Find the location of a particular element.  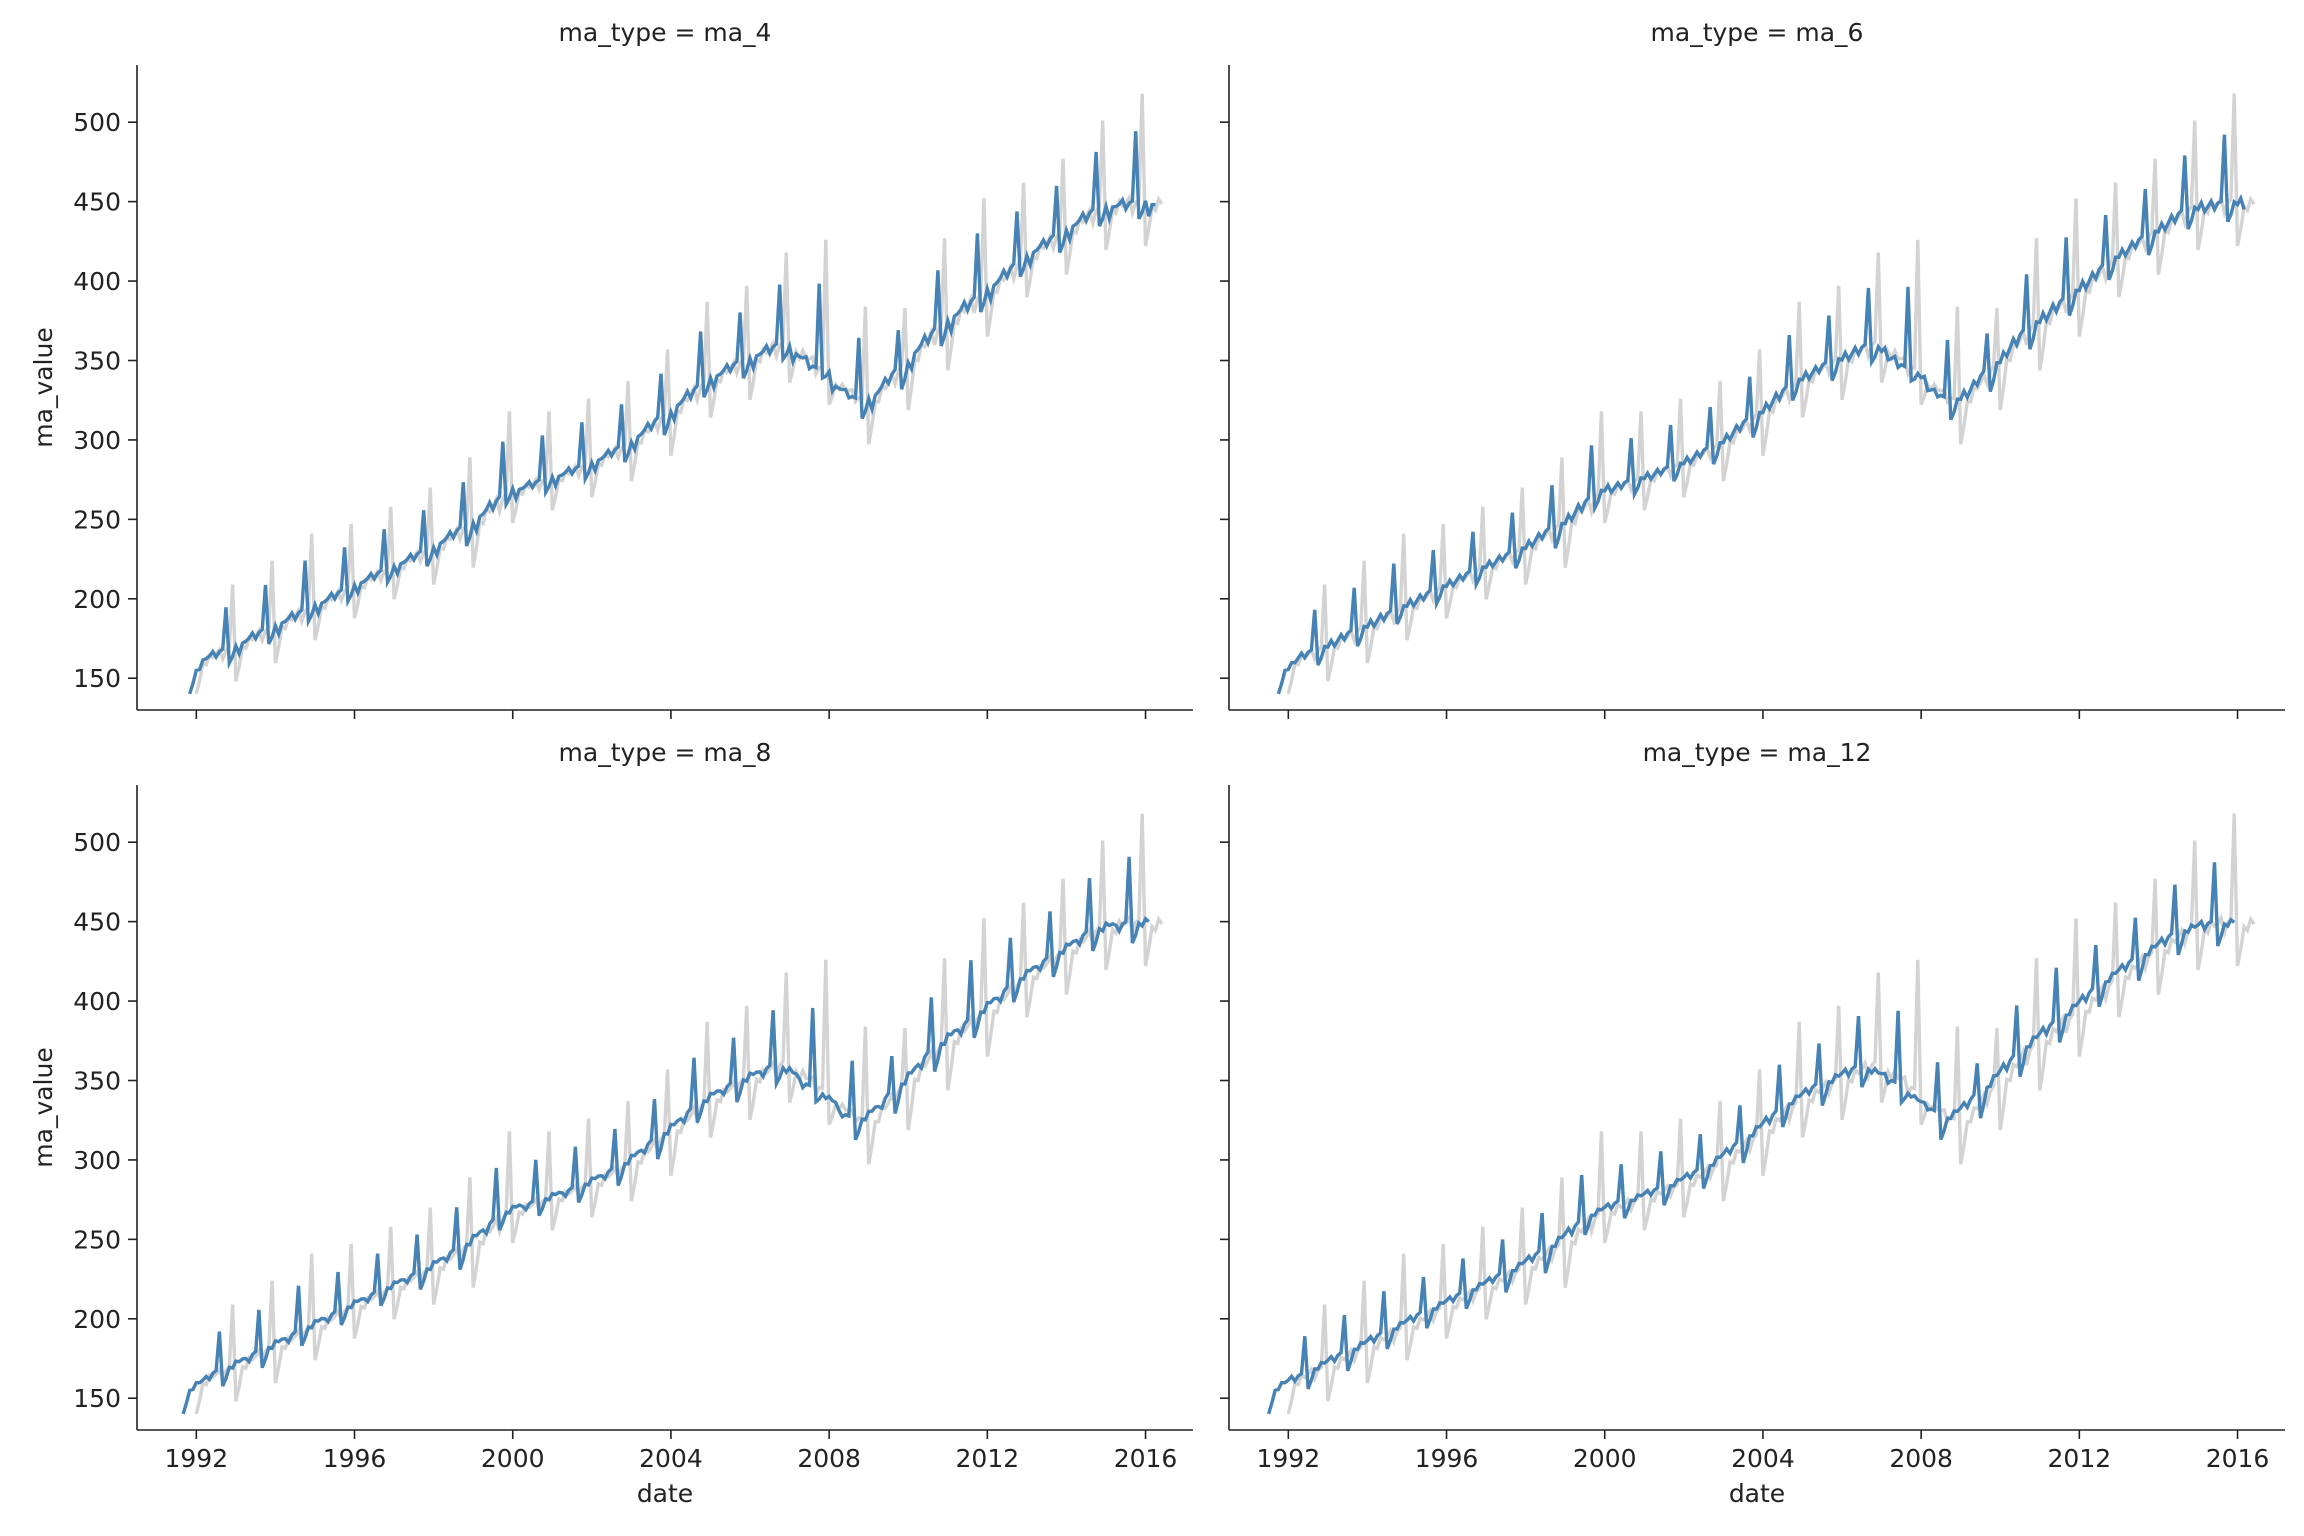

facet-title: ma_type = ma_12 is located at coordinates (1757, 752).